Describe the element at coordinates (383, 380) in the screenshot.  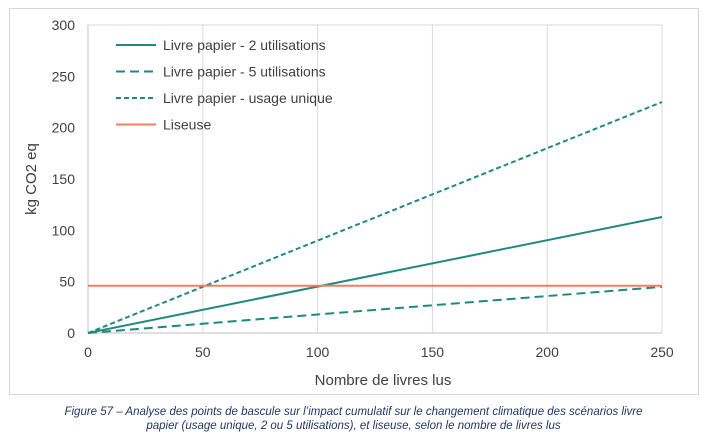
I see `x-axis-title: Nombre de livres lus` at that location.